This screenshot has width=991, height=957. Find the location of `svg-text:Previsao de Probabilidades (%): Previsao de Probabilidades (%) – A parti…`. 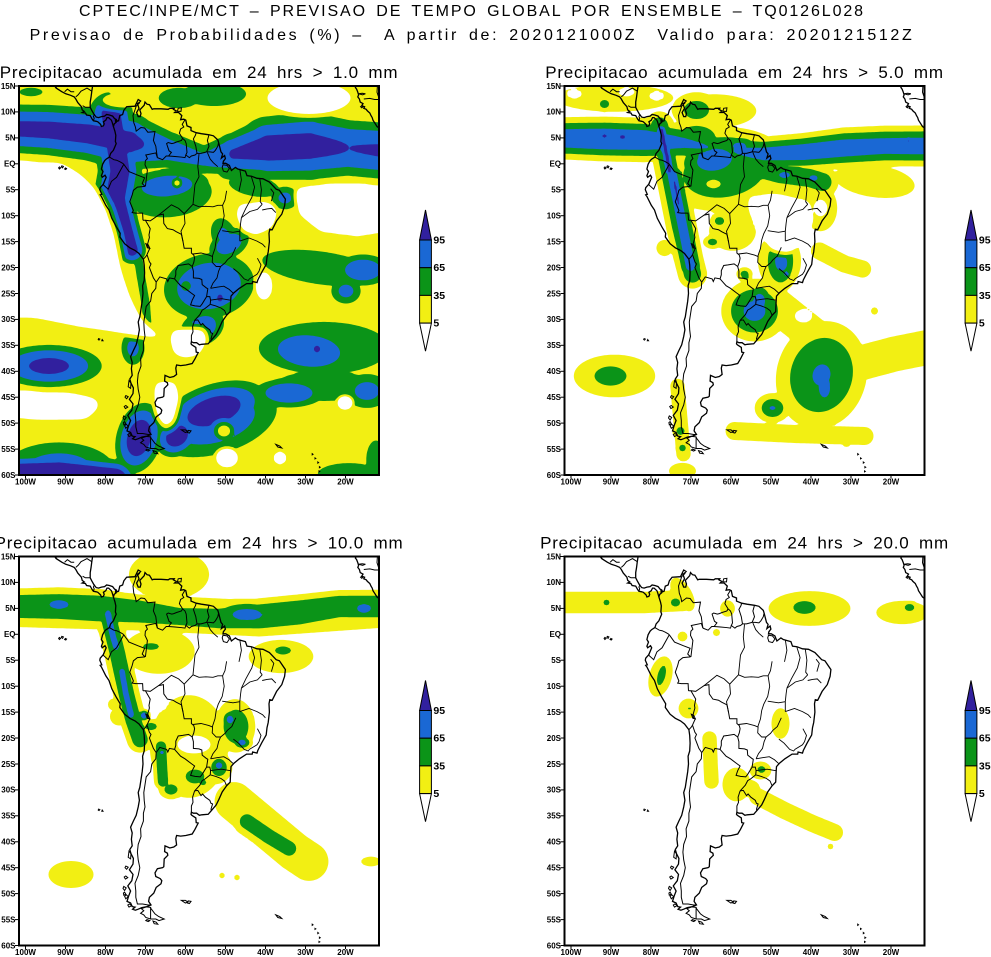

svg-text:Previsao de Probabilidades (%): Previsao de Probabilidades (%) – A parti… is located at coordinates (472, 35).